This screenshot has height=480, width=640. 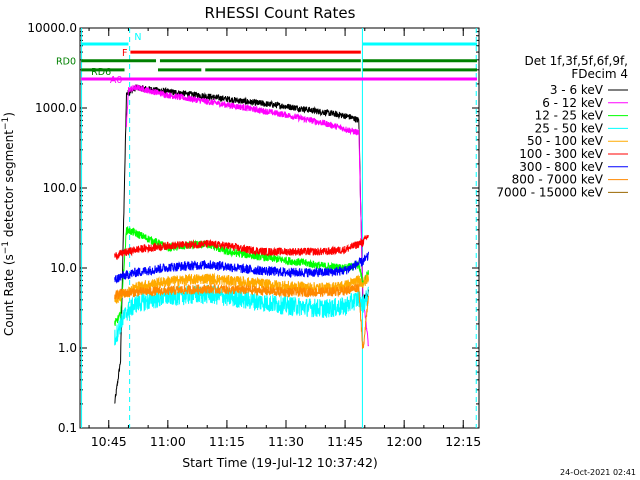 What do you see at coordinates (561, 167) in the screenshot?
I see `legend-entry-label: 300 - 800 keV` at bounding box center [561, 167].